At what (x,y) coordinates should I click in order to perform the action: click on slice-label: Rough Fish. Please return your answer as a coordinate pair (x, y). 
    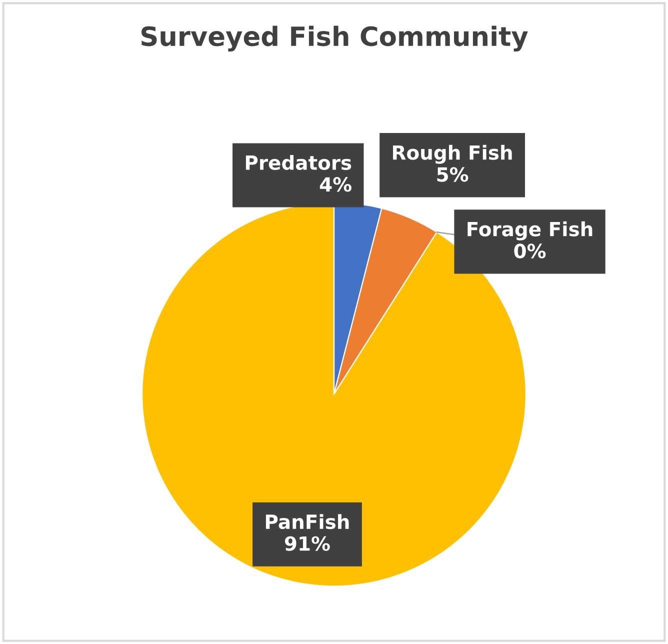
    Looking at the image, I should click on (452, 154).